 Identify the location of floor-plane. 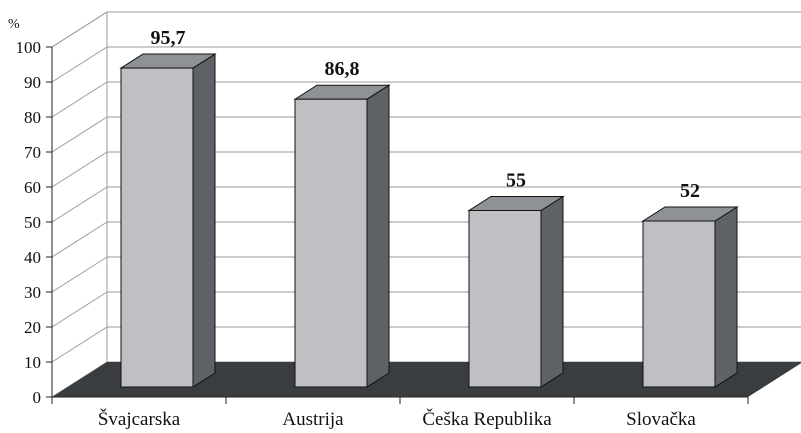
(426, 379).